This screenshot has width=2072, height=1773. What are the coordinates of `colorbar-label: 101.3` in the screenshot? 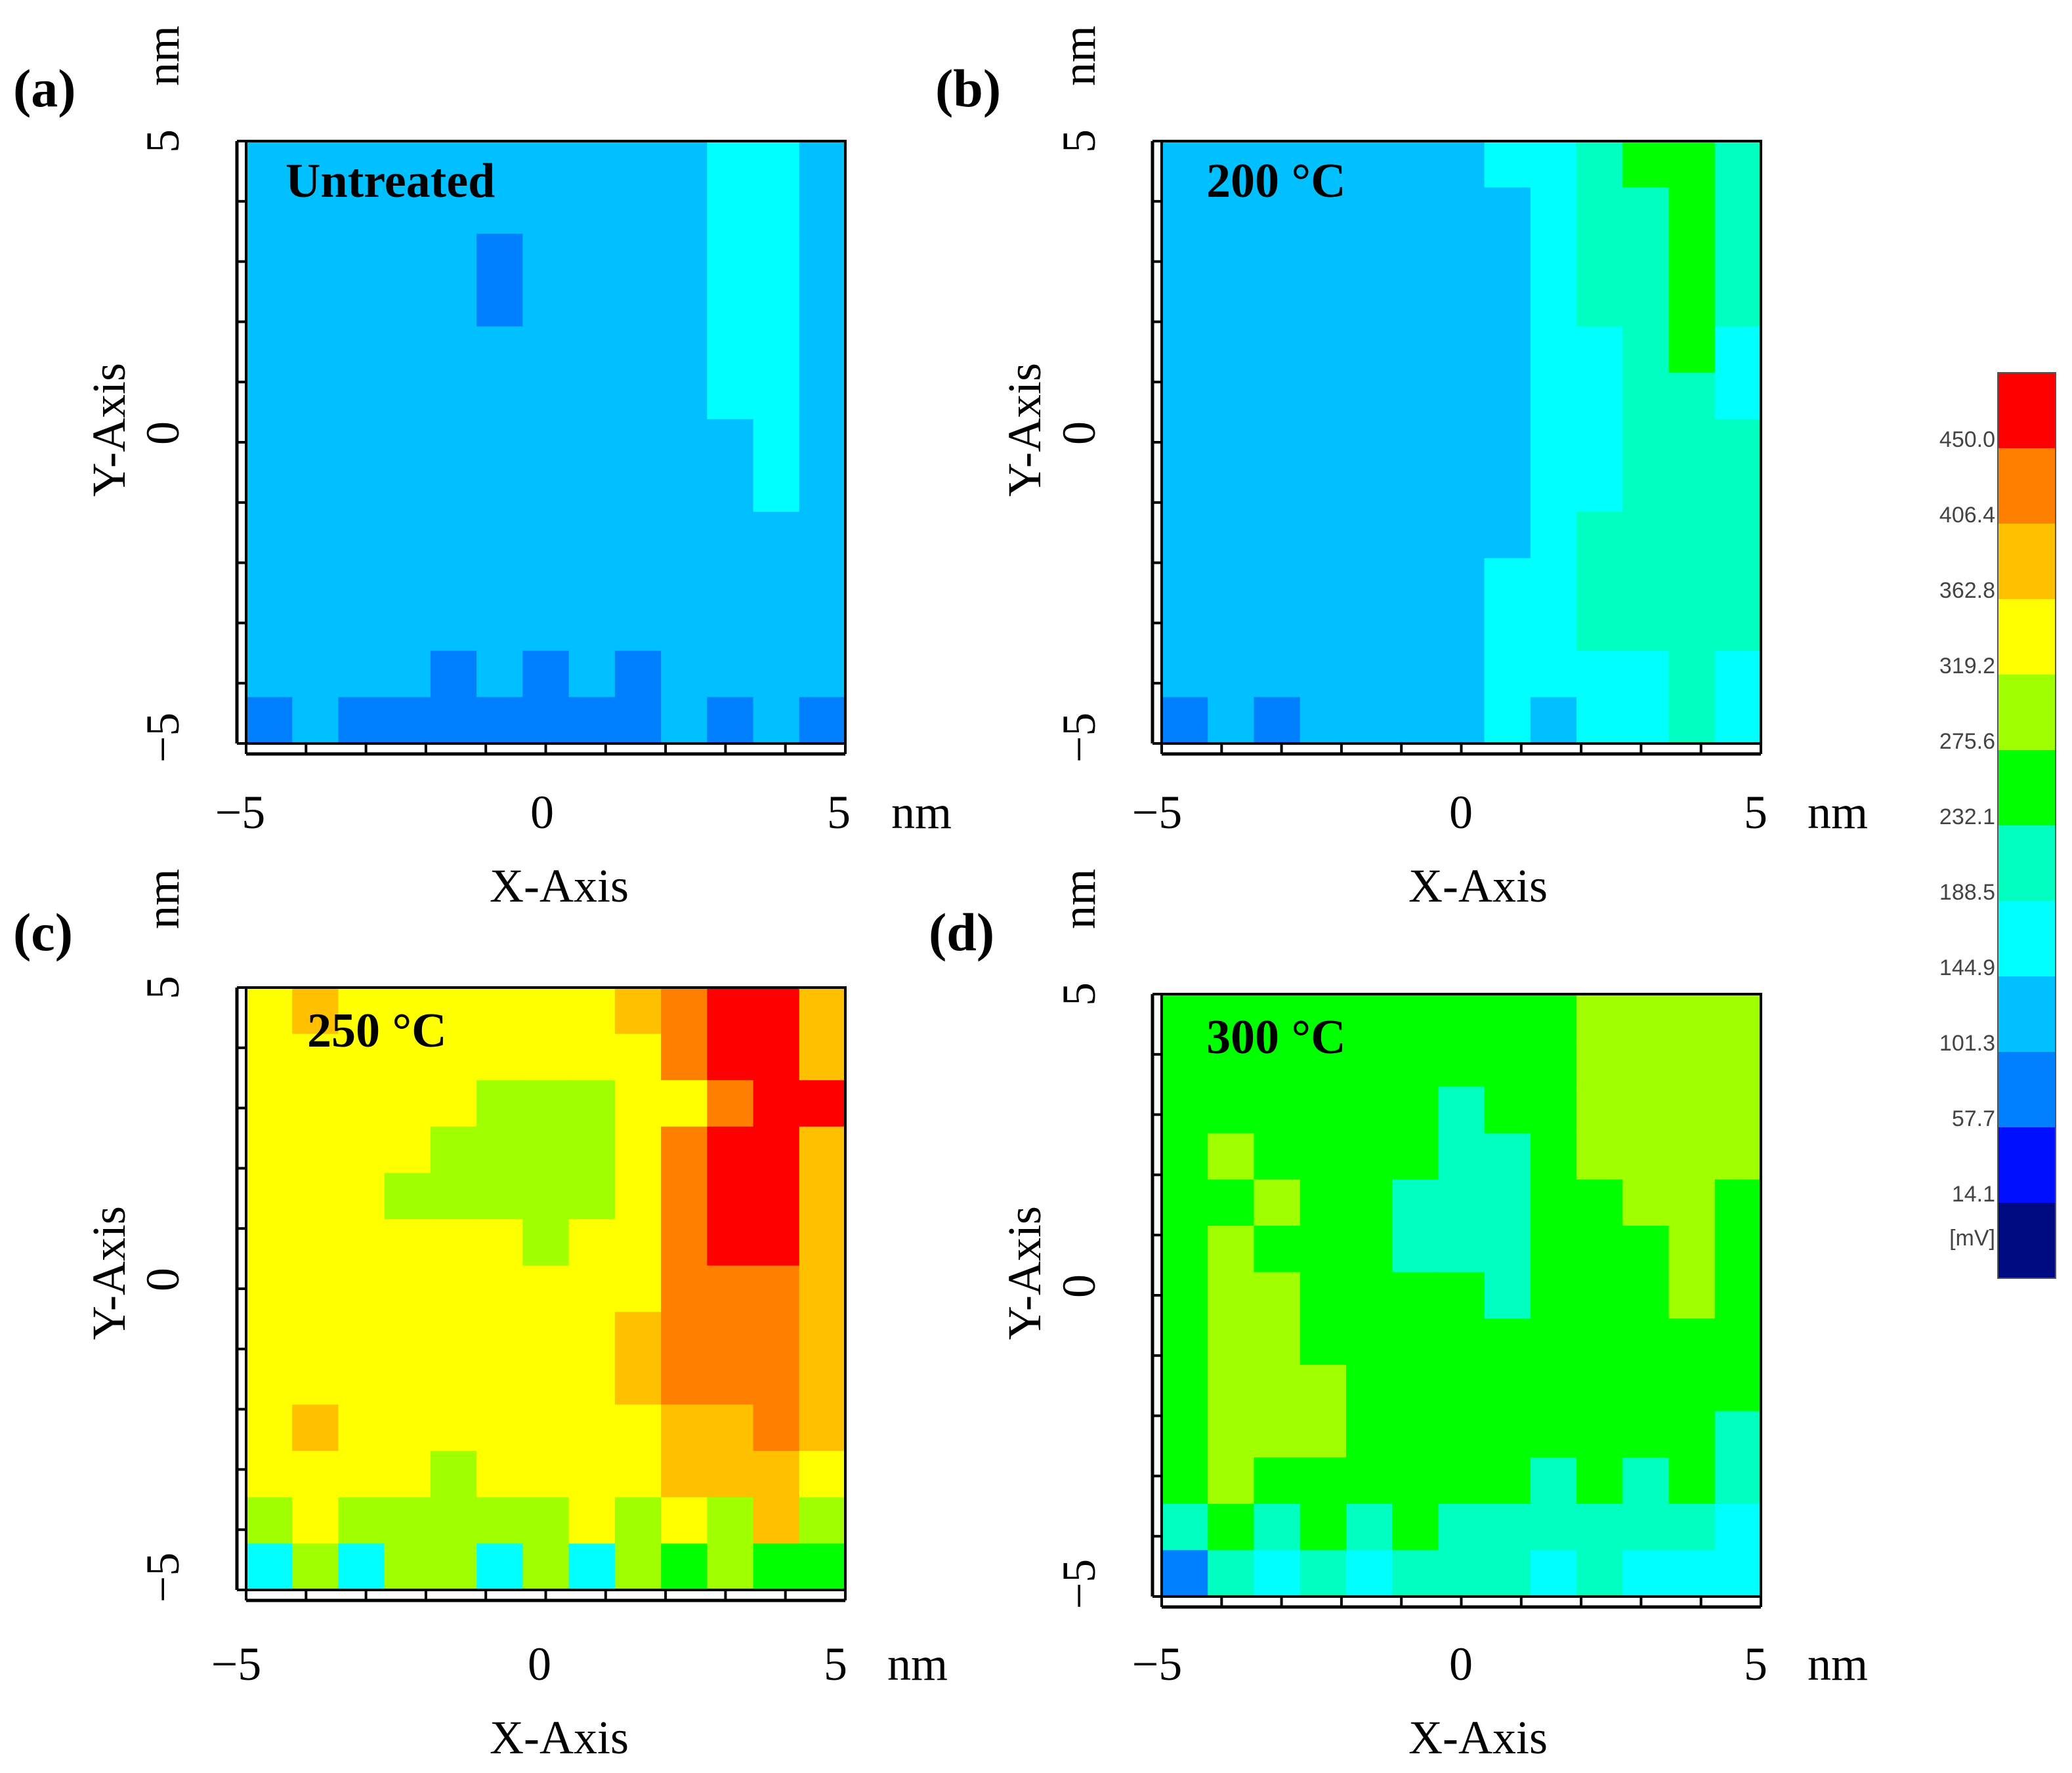 It's located at (1967, 1043).